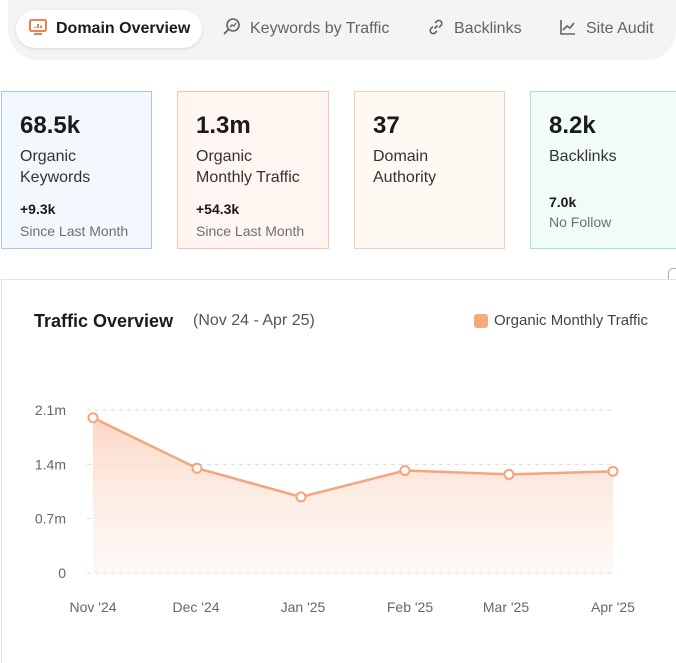 The width and height of the screenshot is (676, 663). I want to click on x-tick-label: Dec '24, so click(195, 607).